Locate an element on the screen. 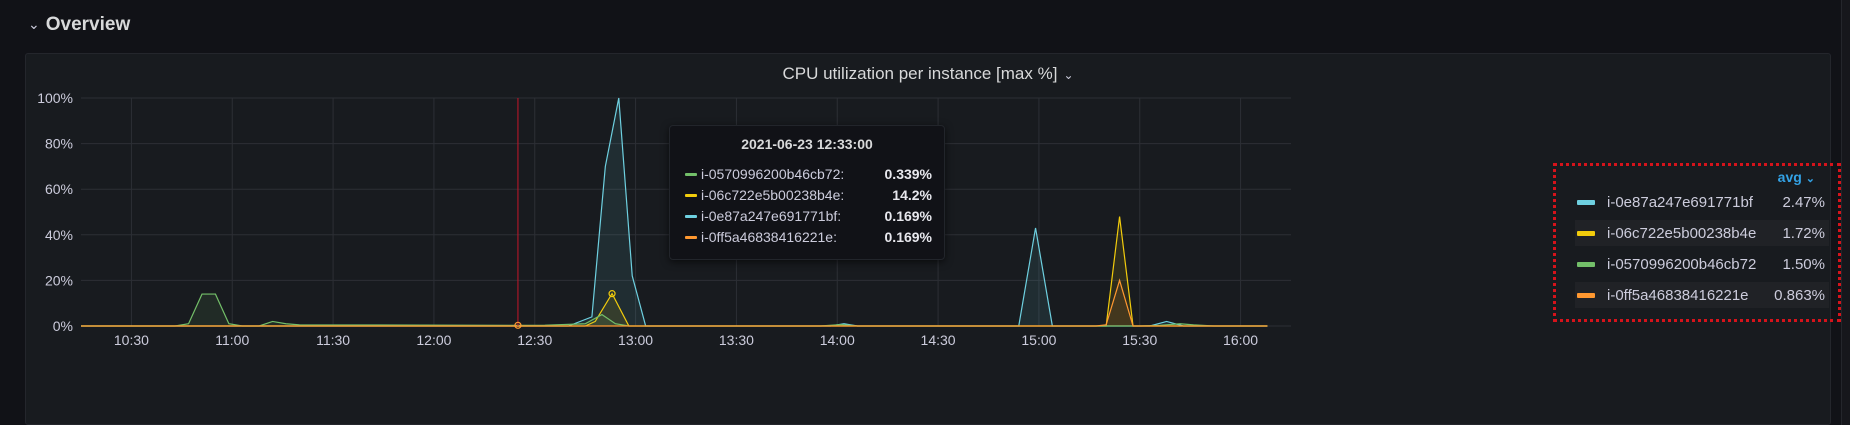 The height and width of the screenshot is (425, 1850). legend-series-name: i-0ff5a46838416221e is located at coordinates (1678, 295).